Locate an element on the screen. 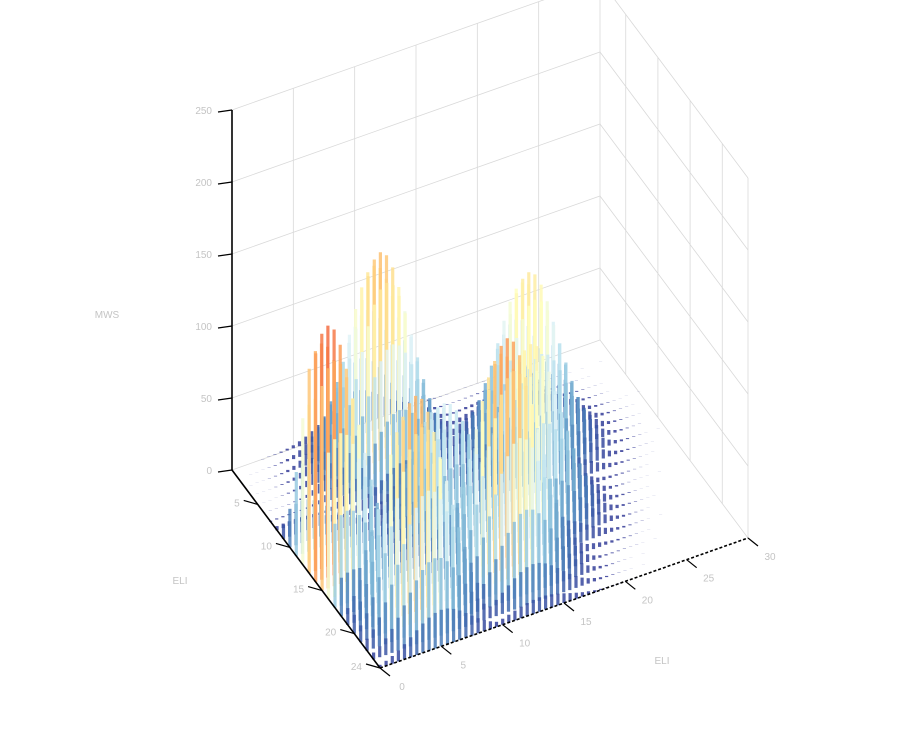 This screenshot has width=902, height=736. x-tick-label: 25 is located at coordinates (709, 579).